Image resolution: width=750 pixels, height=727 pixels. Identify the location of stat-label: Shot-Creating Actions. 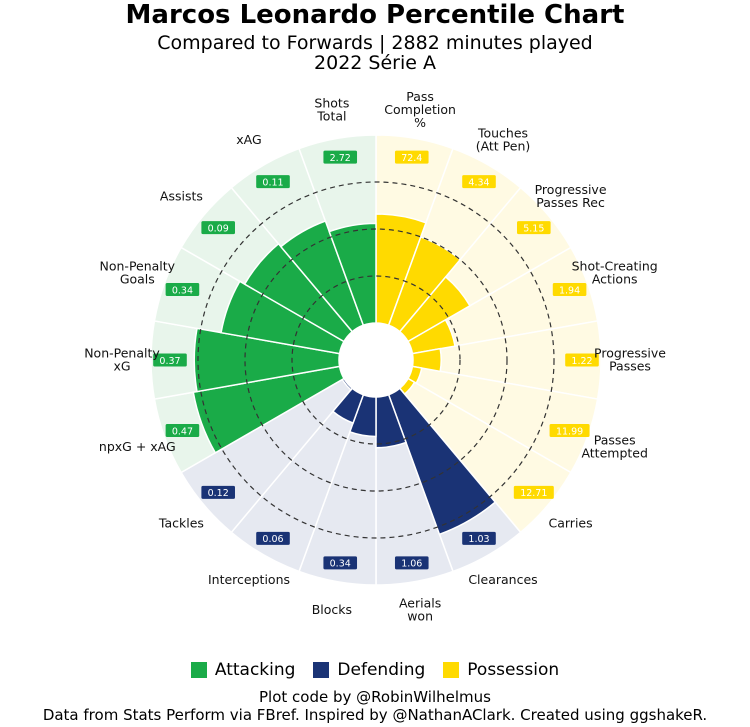
(615, 273).